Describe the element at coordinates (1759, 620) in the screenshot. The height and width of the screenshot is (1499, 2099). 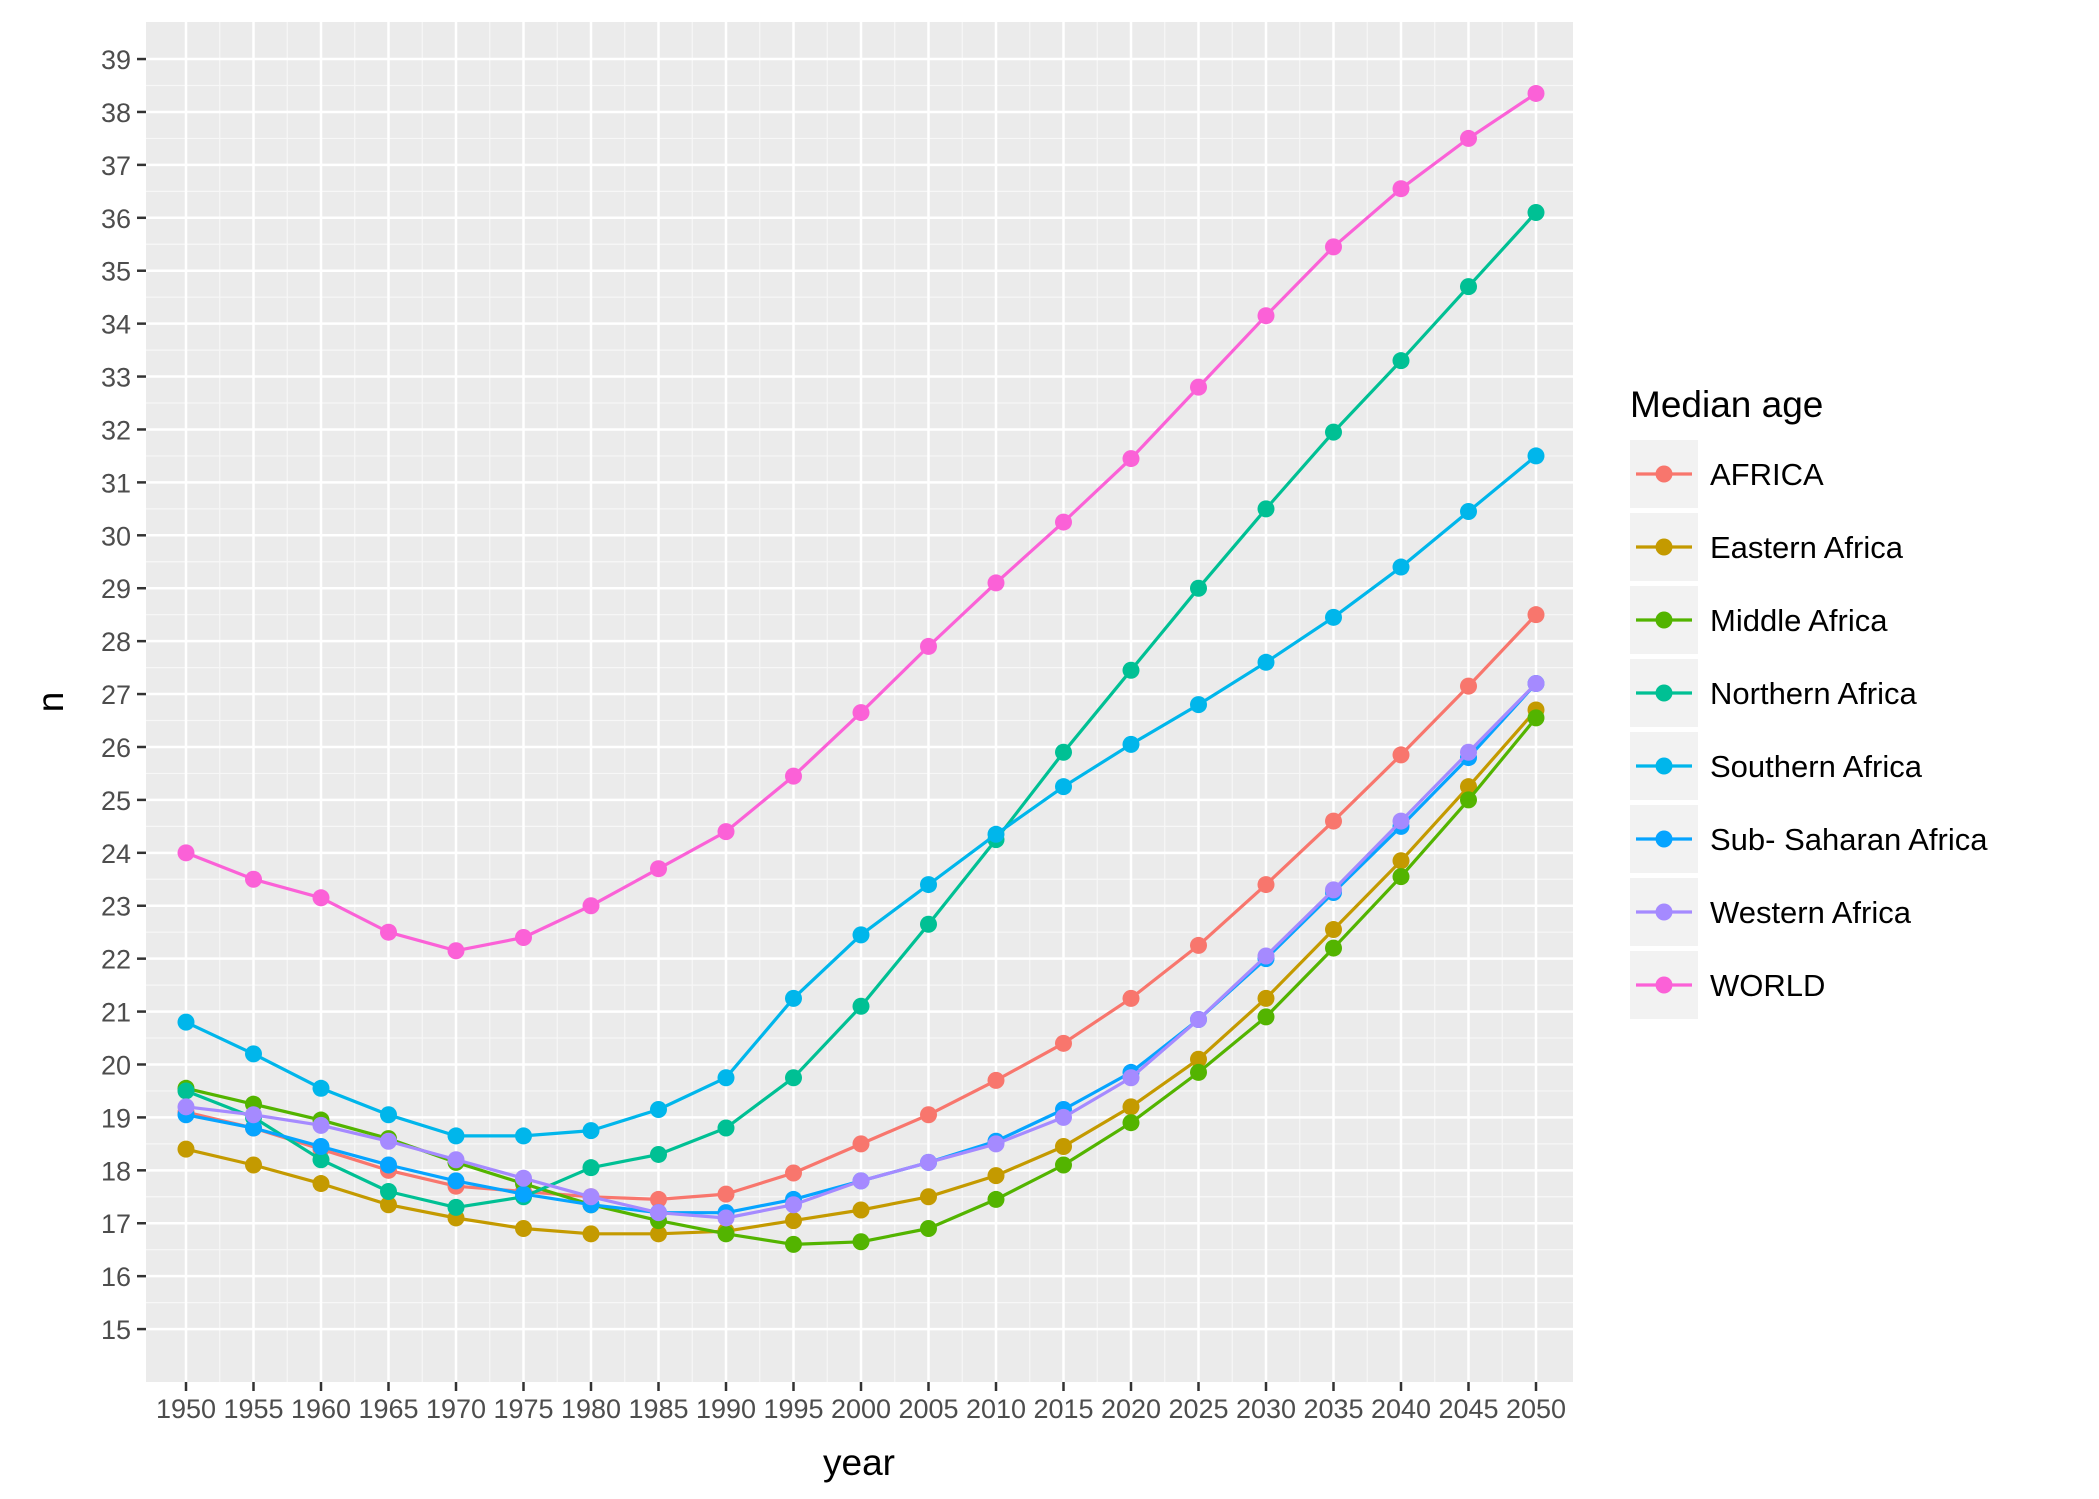
I see `legend-item-middle-africa: Middle Africa` at that location.